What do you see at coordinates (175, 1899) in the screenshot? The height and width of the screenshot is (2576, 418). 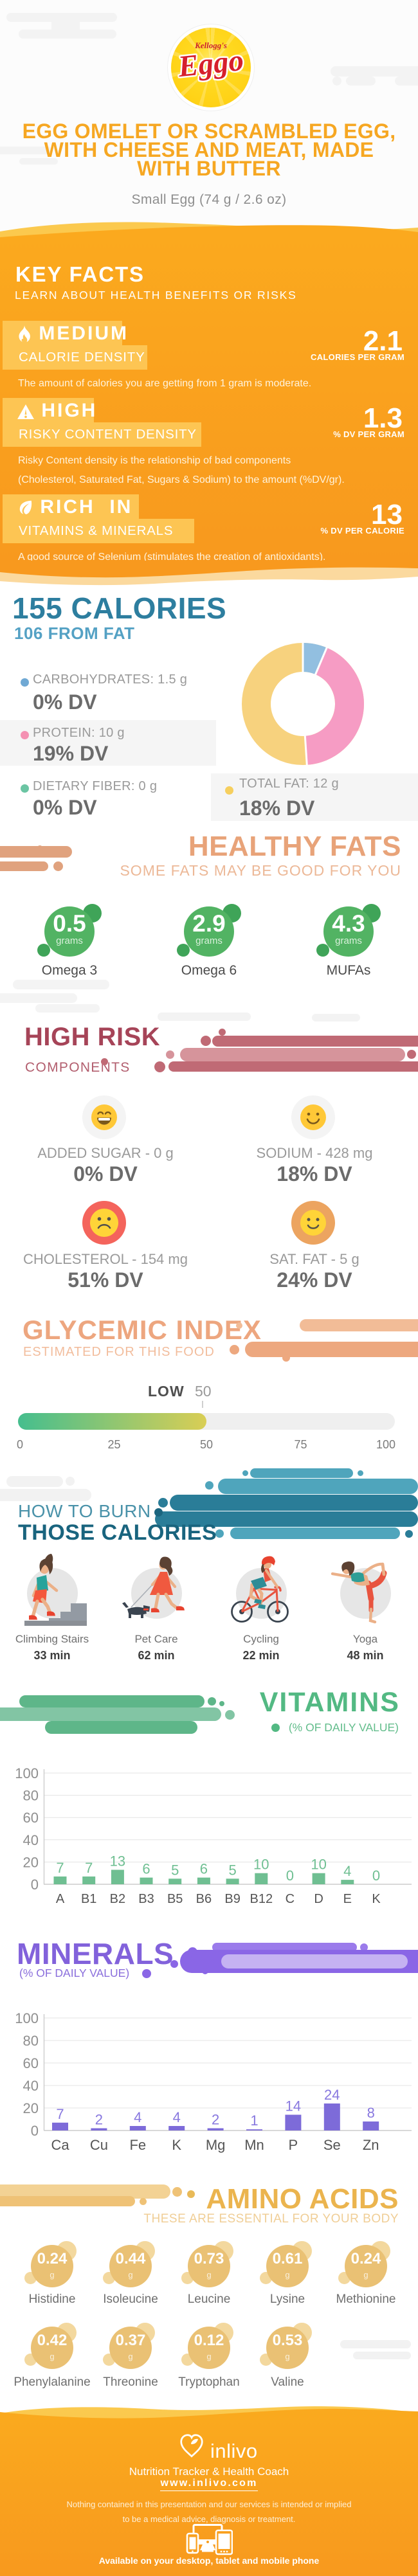 I see `svg-text: B5` at bounding box center [175, 1899].